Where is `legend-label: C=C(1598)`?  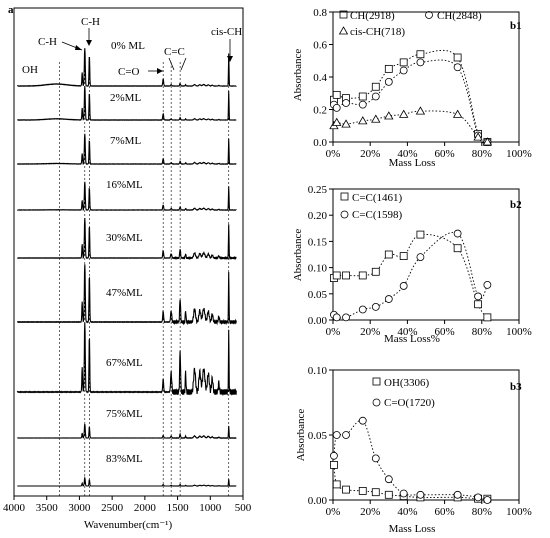
legend-label: C=C(1598) is located at coordinates (377, 215).